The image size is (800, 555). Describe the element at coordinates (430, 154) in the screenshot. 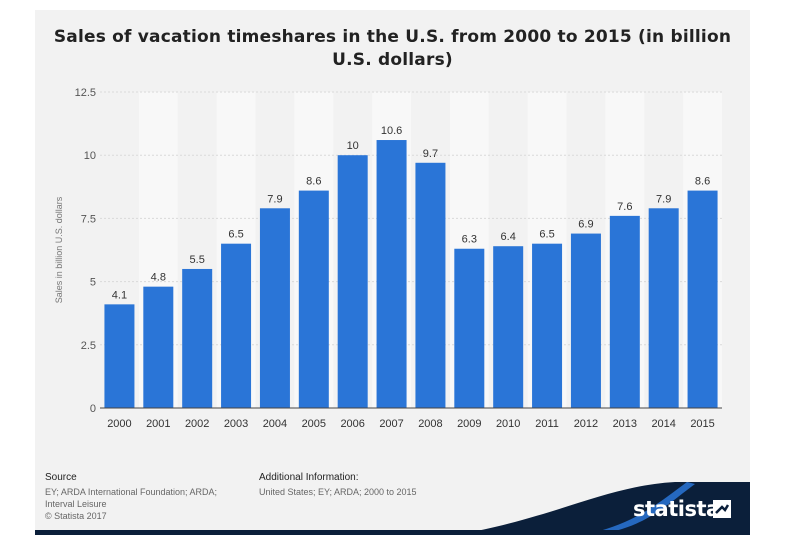

I see `value-label: 9.7` at that location.